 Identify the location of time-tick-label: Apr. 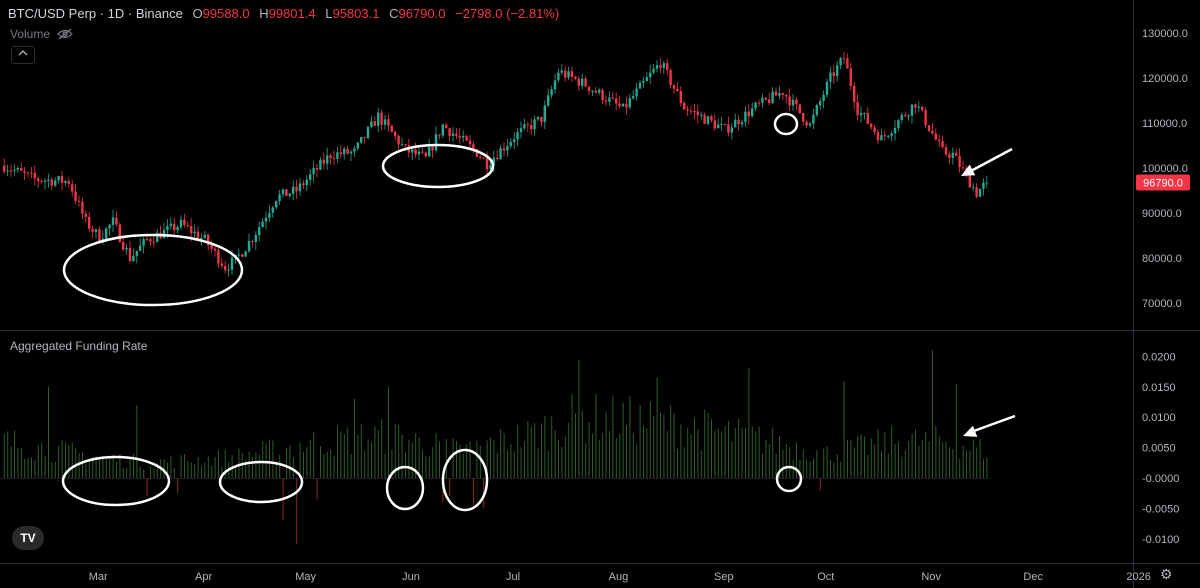
(203, 577).